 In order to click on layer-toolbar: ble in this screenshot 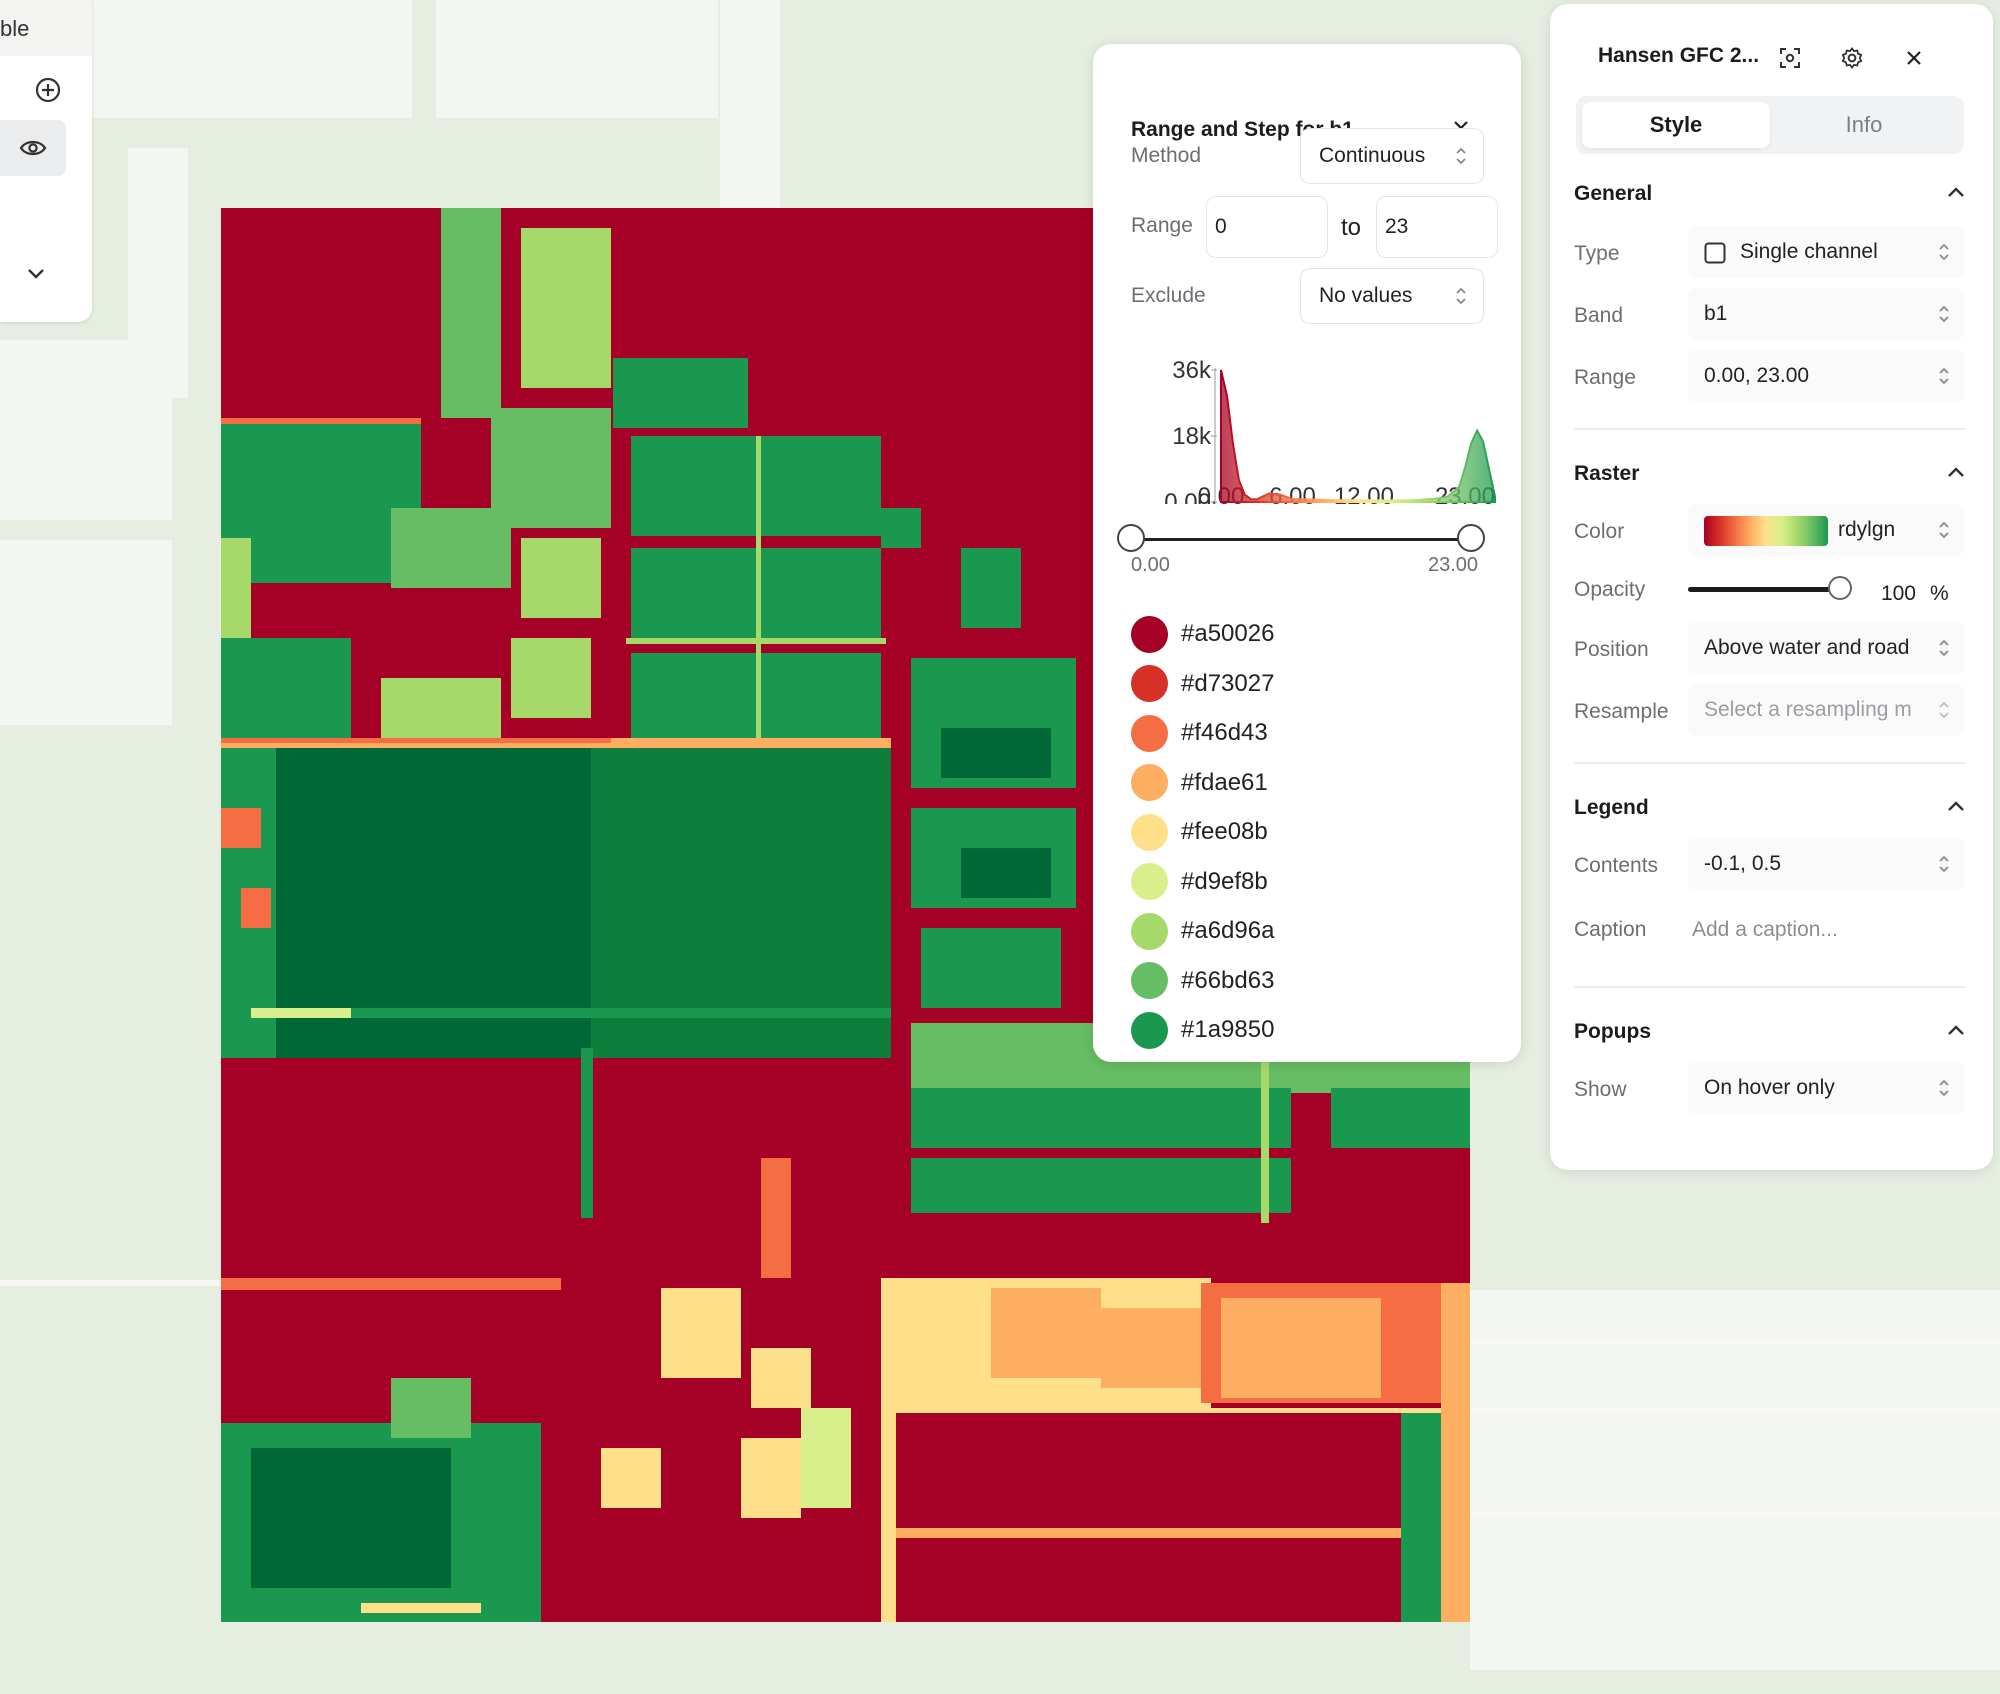, I will do `click(46, 161)`.